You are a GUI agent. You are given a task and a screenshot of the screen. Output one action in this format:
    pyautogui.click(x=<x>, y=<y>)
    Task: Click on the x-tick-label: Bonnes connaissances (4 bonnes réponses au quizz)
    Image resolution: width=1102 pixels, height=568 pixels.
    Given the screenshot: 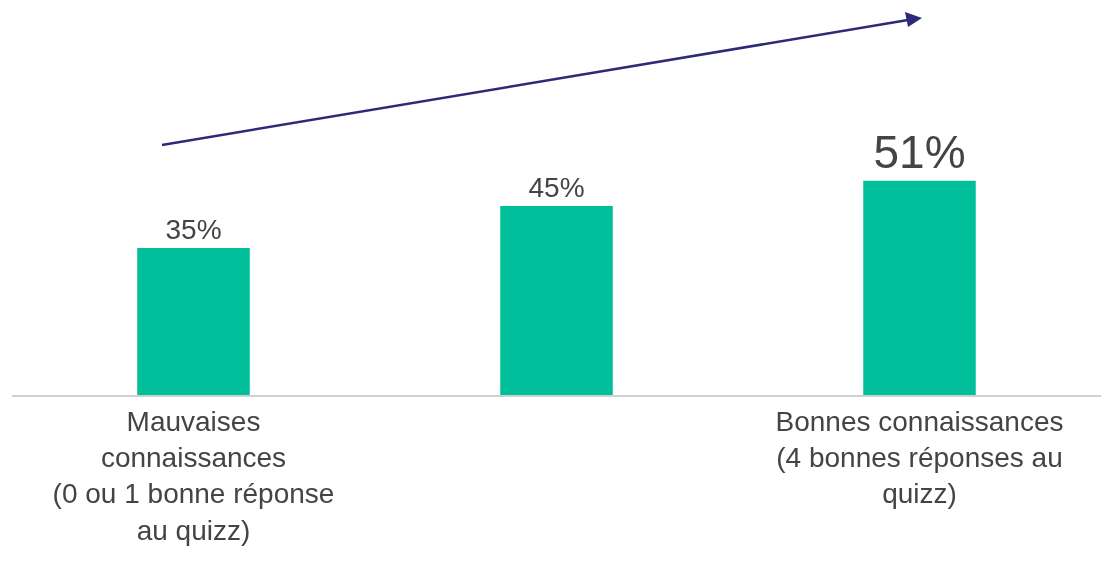 What is the action you would take?
    pyautogui.click(x=919, y=457)
    